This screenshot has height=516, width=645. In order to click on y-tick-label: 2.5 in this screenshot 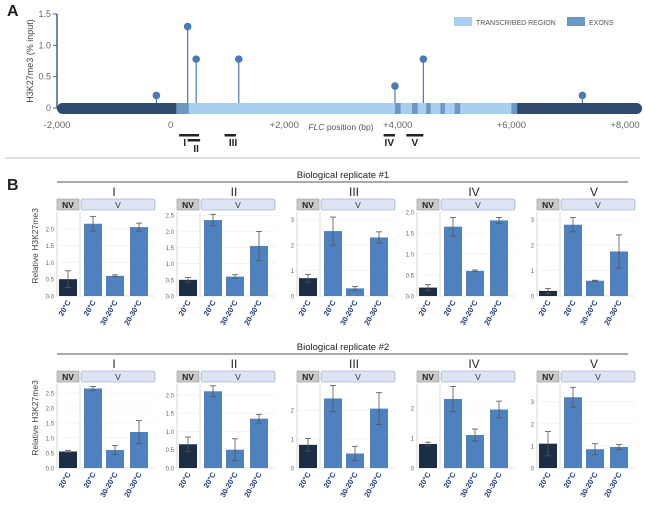, I will do `click(50, 395)`.